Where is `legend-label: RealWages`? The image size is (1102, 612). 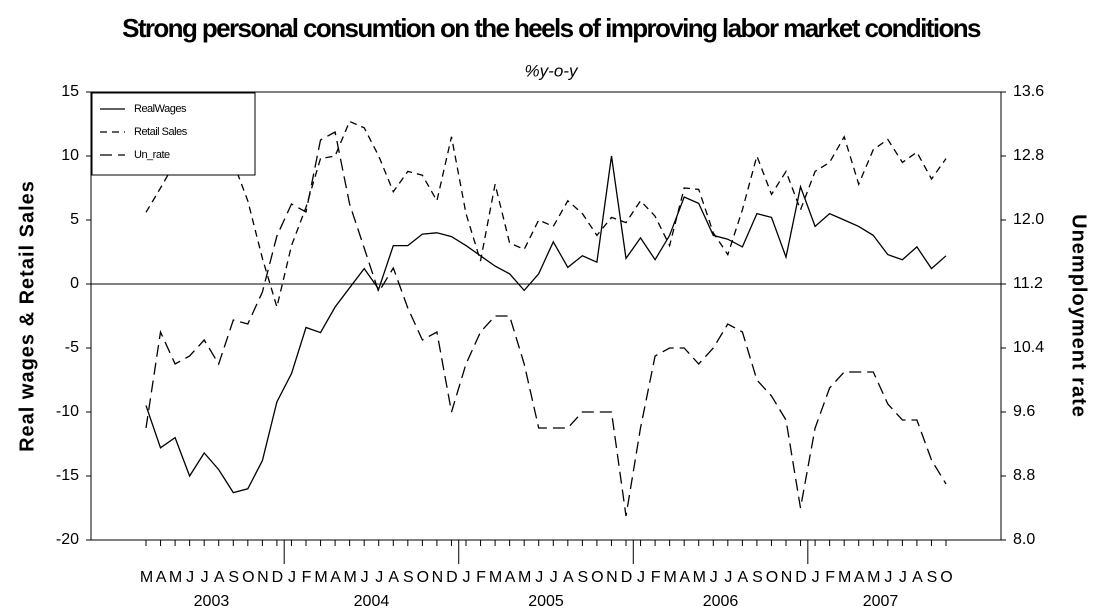
legend-label: RealWages is located at coordinates (160, 109).